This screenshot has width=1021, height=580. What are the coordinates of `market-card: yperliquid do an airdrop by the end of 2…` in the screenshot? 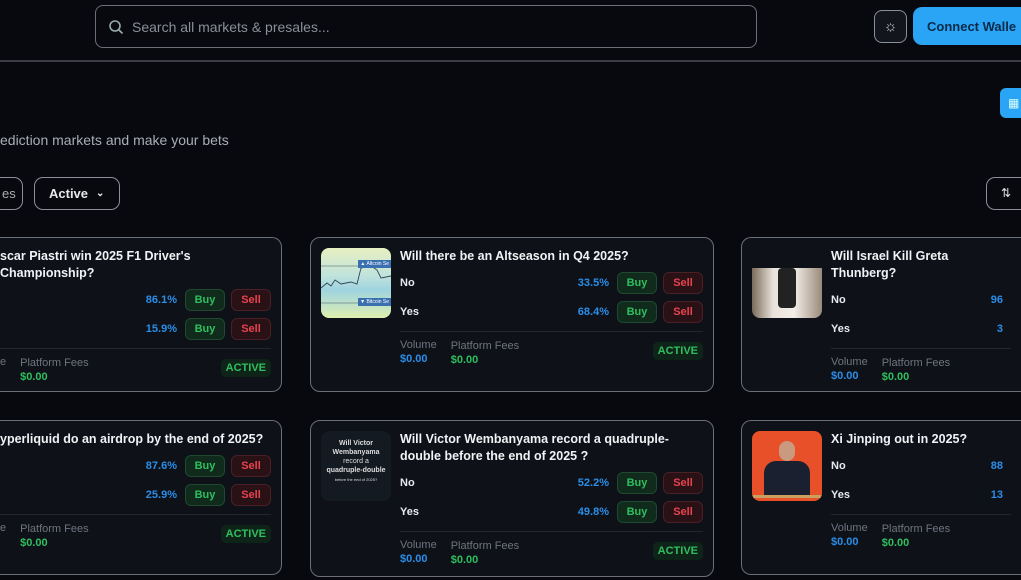 It's located at (141, 497).